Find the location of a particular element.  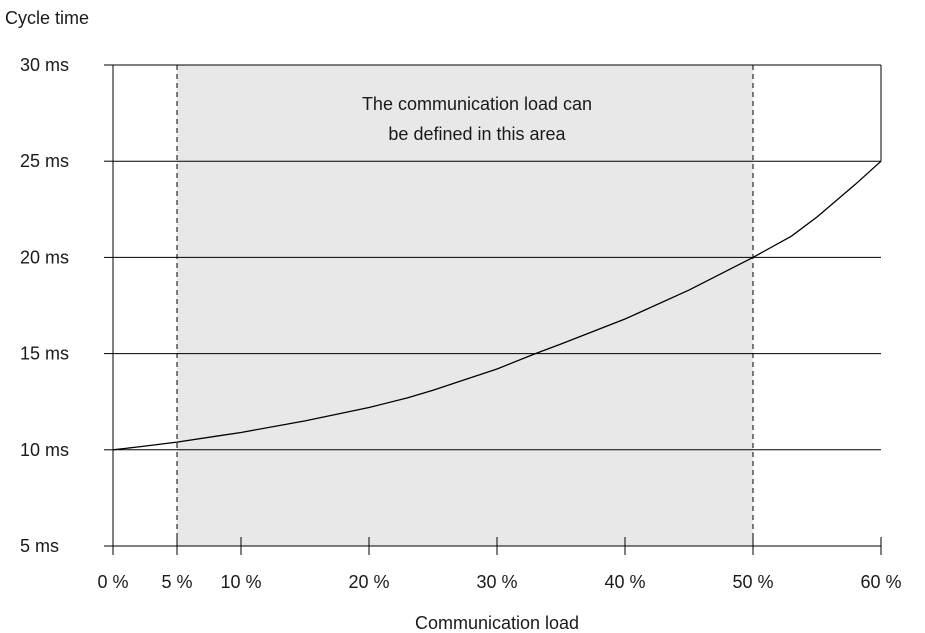

area-annotation-line-1: The communication load can is located at coordinates (477, 104).